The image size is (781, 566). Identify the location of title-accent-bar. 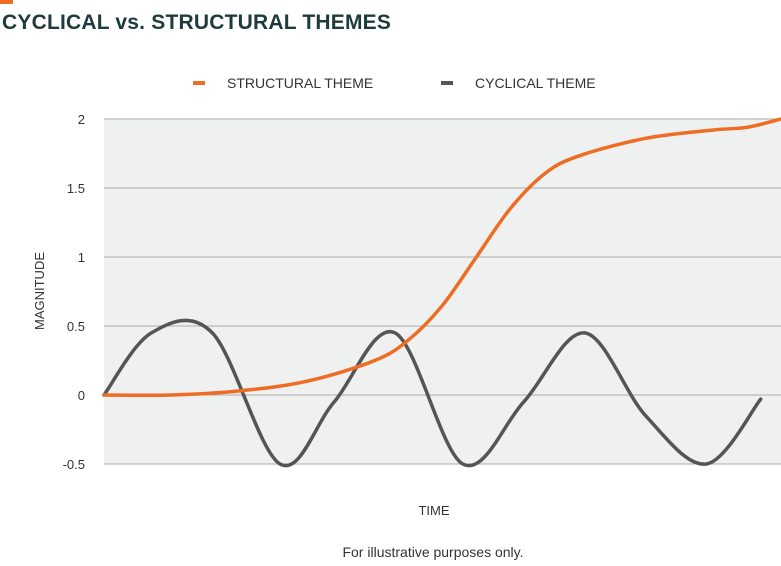
(6, 2).